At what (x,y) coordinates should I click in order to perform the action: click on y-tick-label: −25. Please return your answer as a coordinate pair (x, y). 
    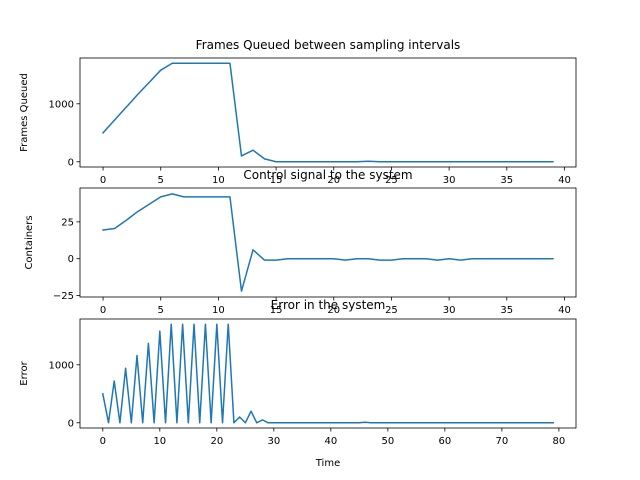
    Looking at the image, I should click on (63, 296).